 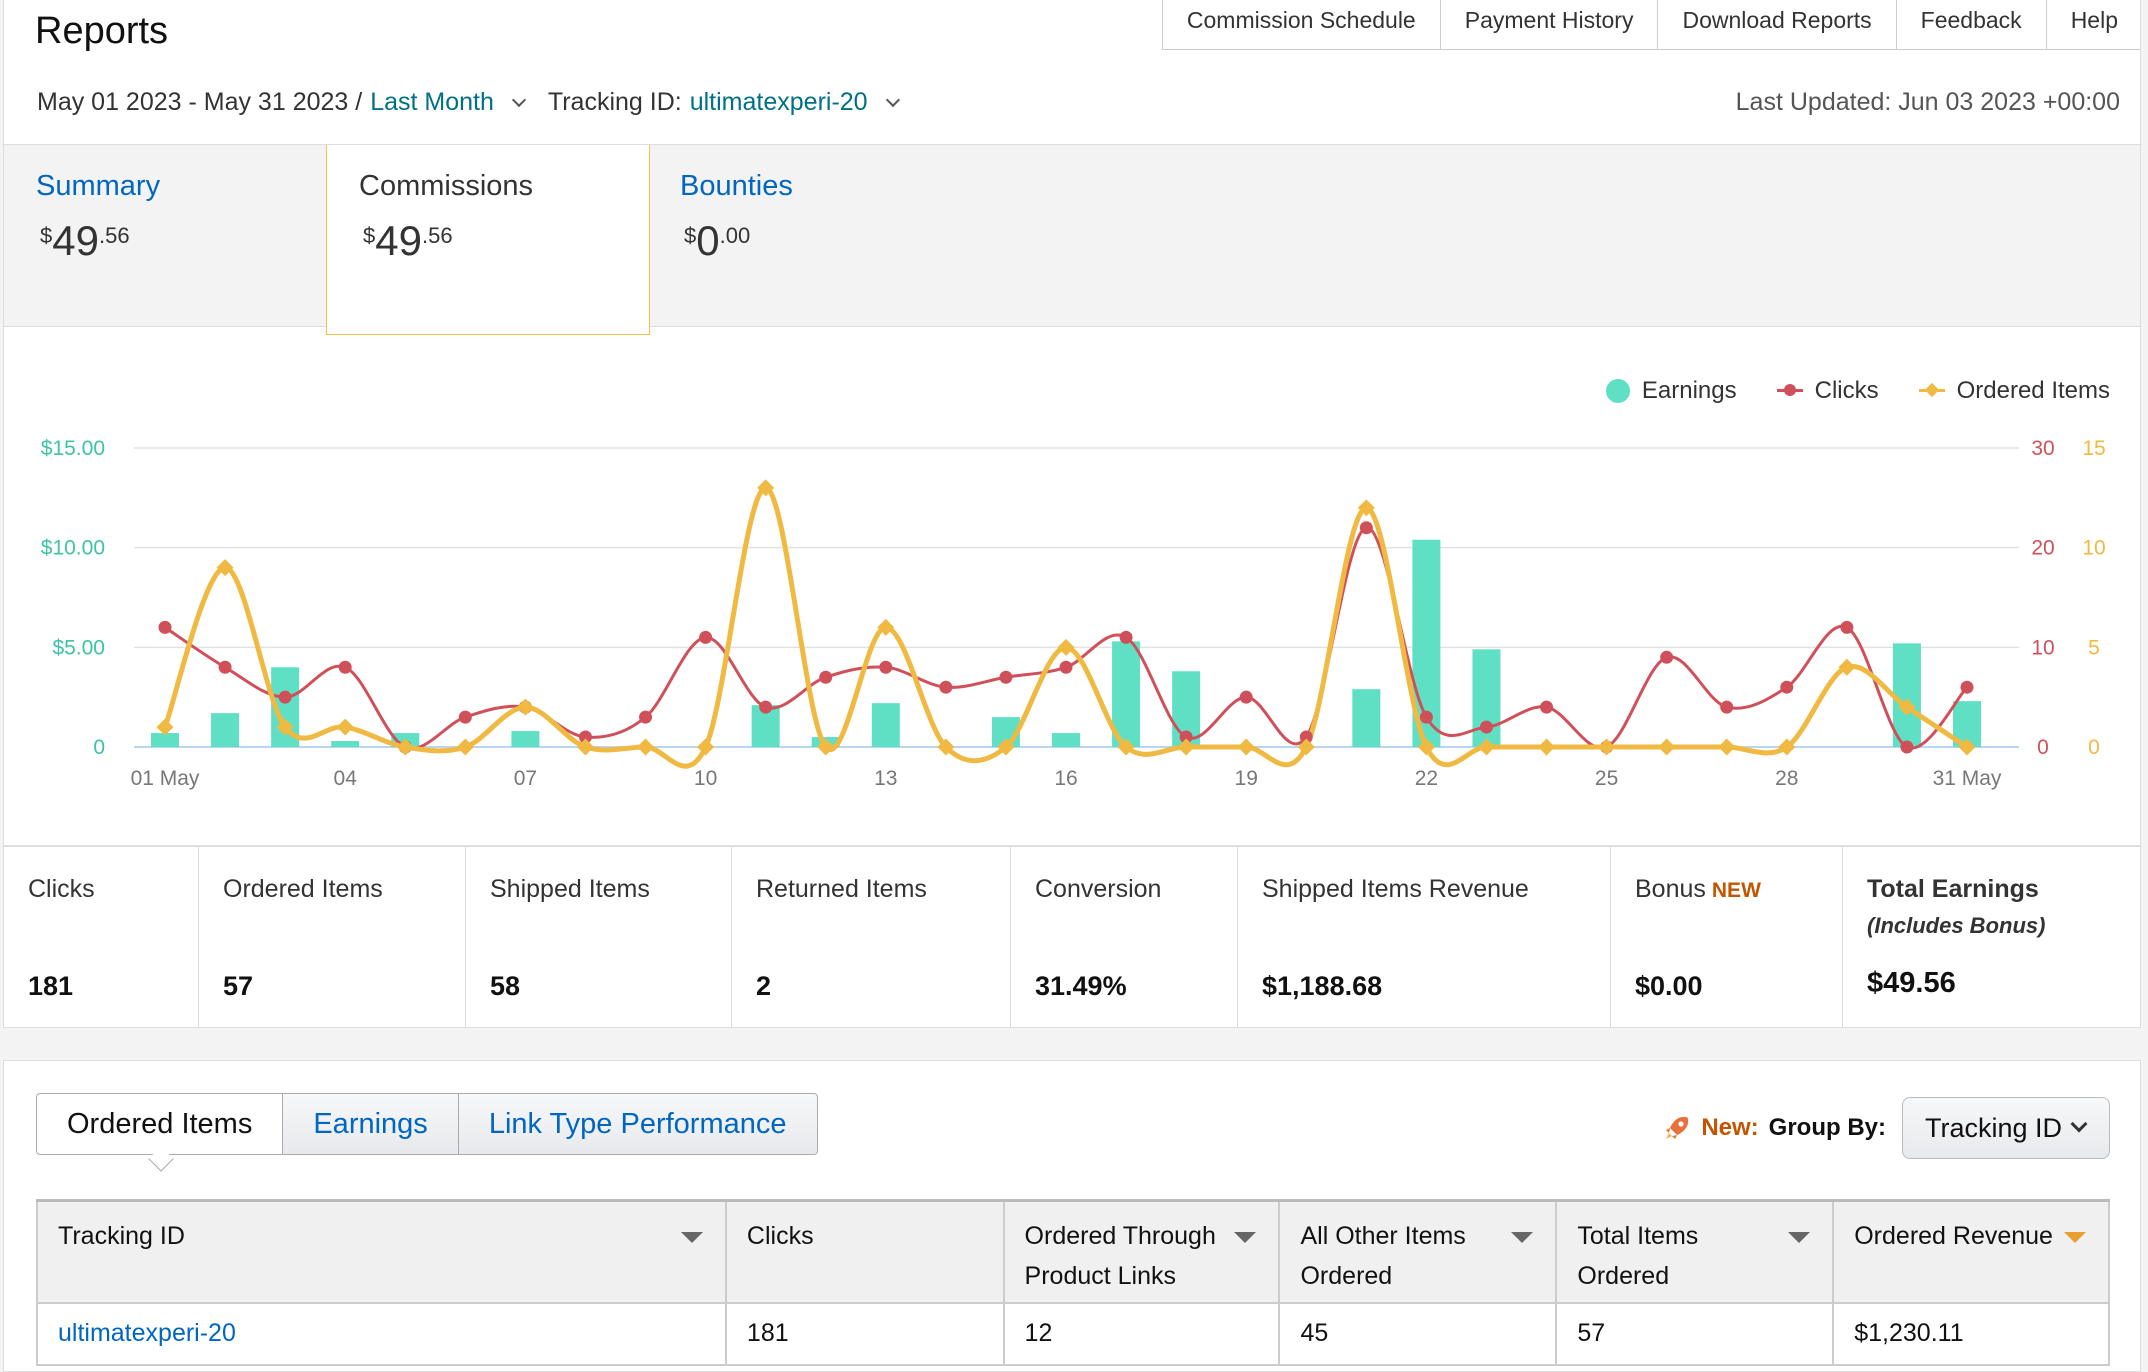 I want to click on metric-shipped-revenue: Shipped Items Revenue $1,188.68, so click(x=1424, y=937).